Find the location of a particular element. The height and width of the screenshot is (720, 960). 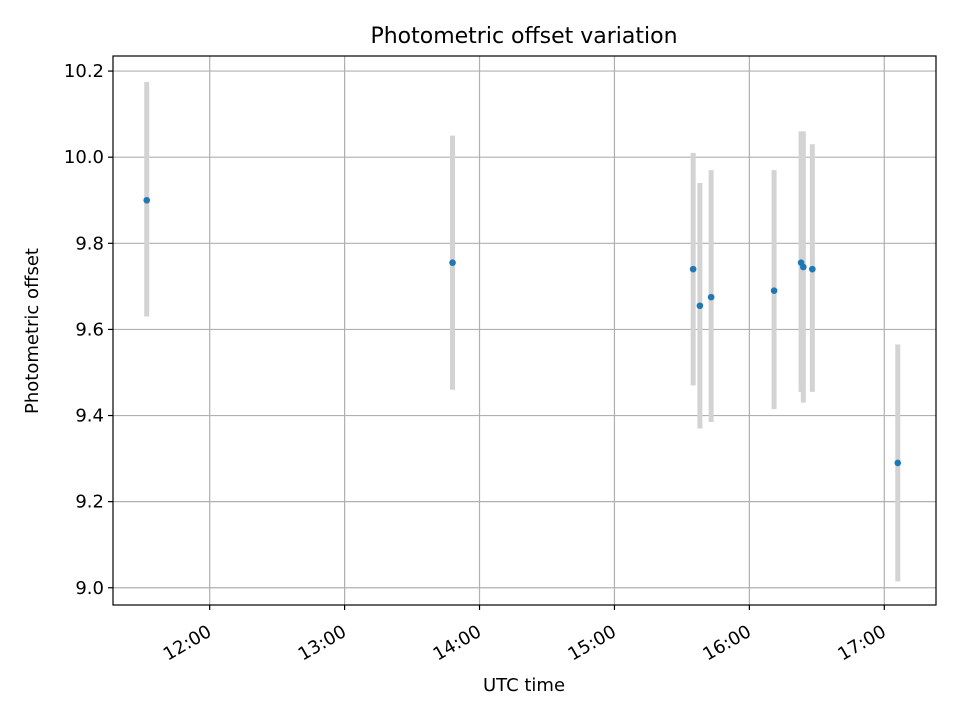

y-tick-label: 9.0 is located at coordinates (89, 588).